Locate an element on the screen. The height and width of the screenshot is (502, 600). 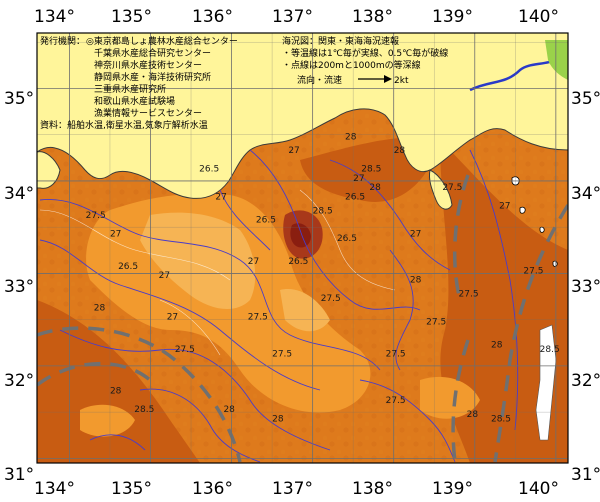
note-line: 海況図：関東・東海海況速報 is located at coordinates (340, 41).